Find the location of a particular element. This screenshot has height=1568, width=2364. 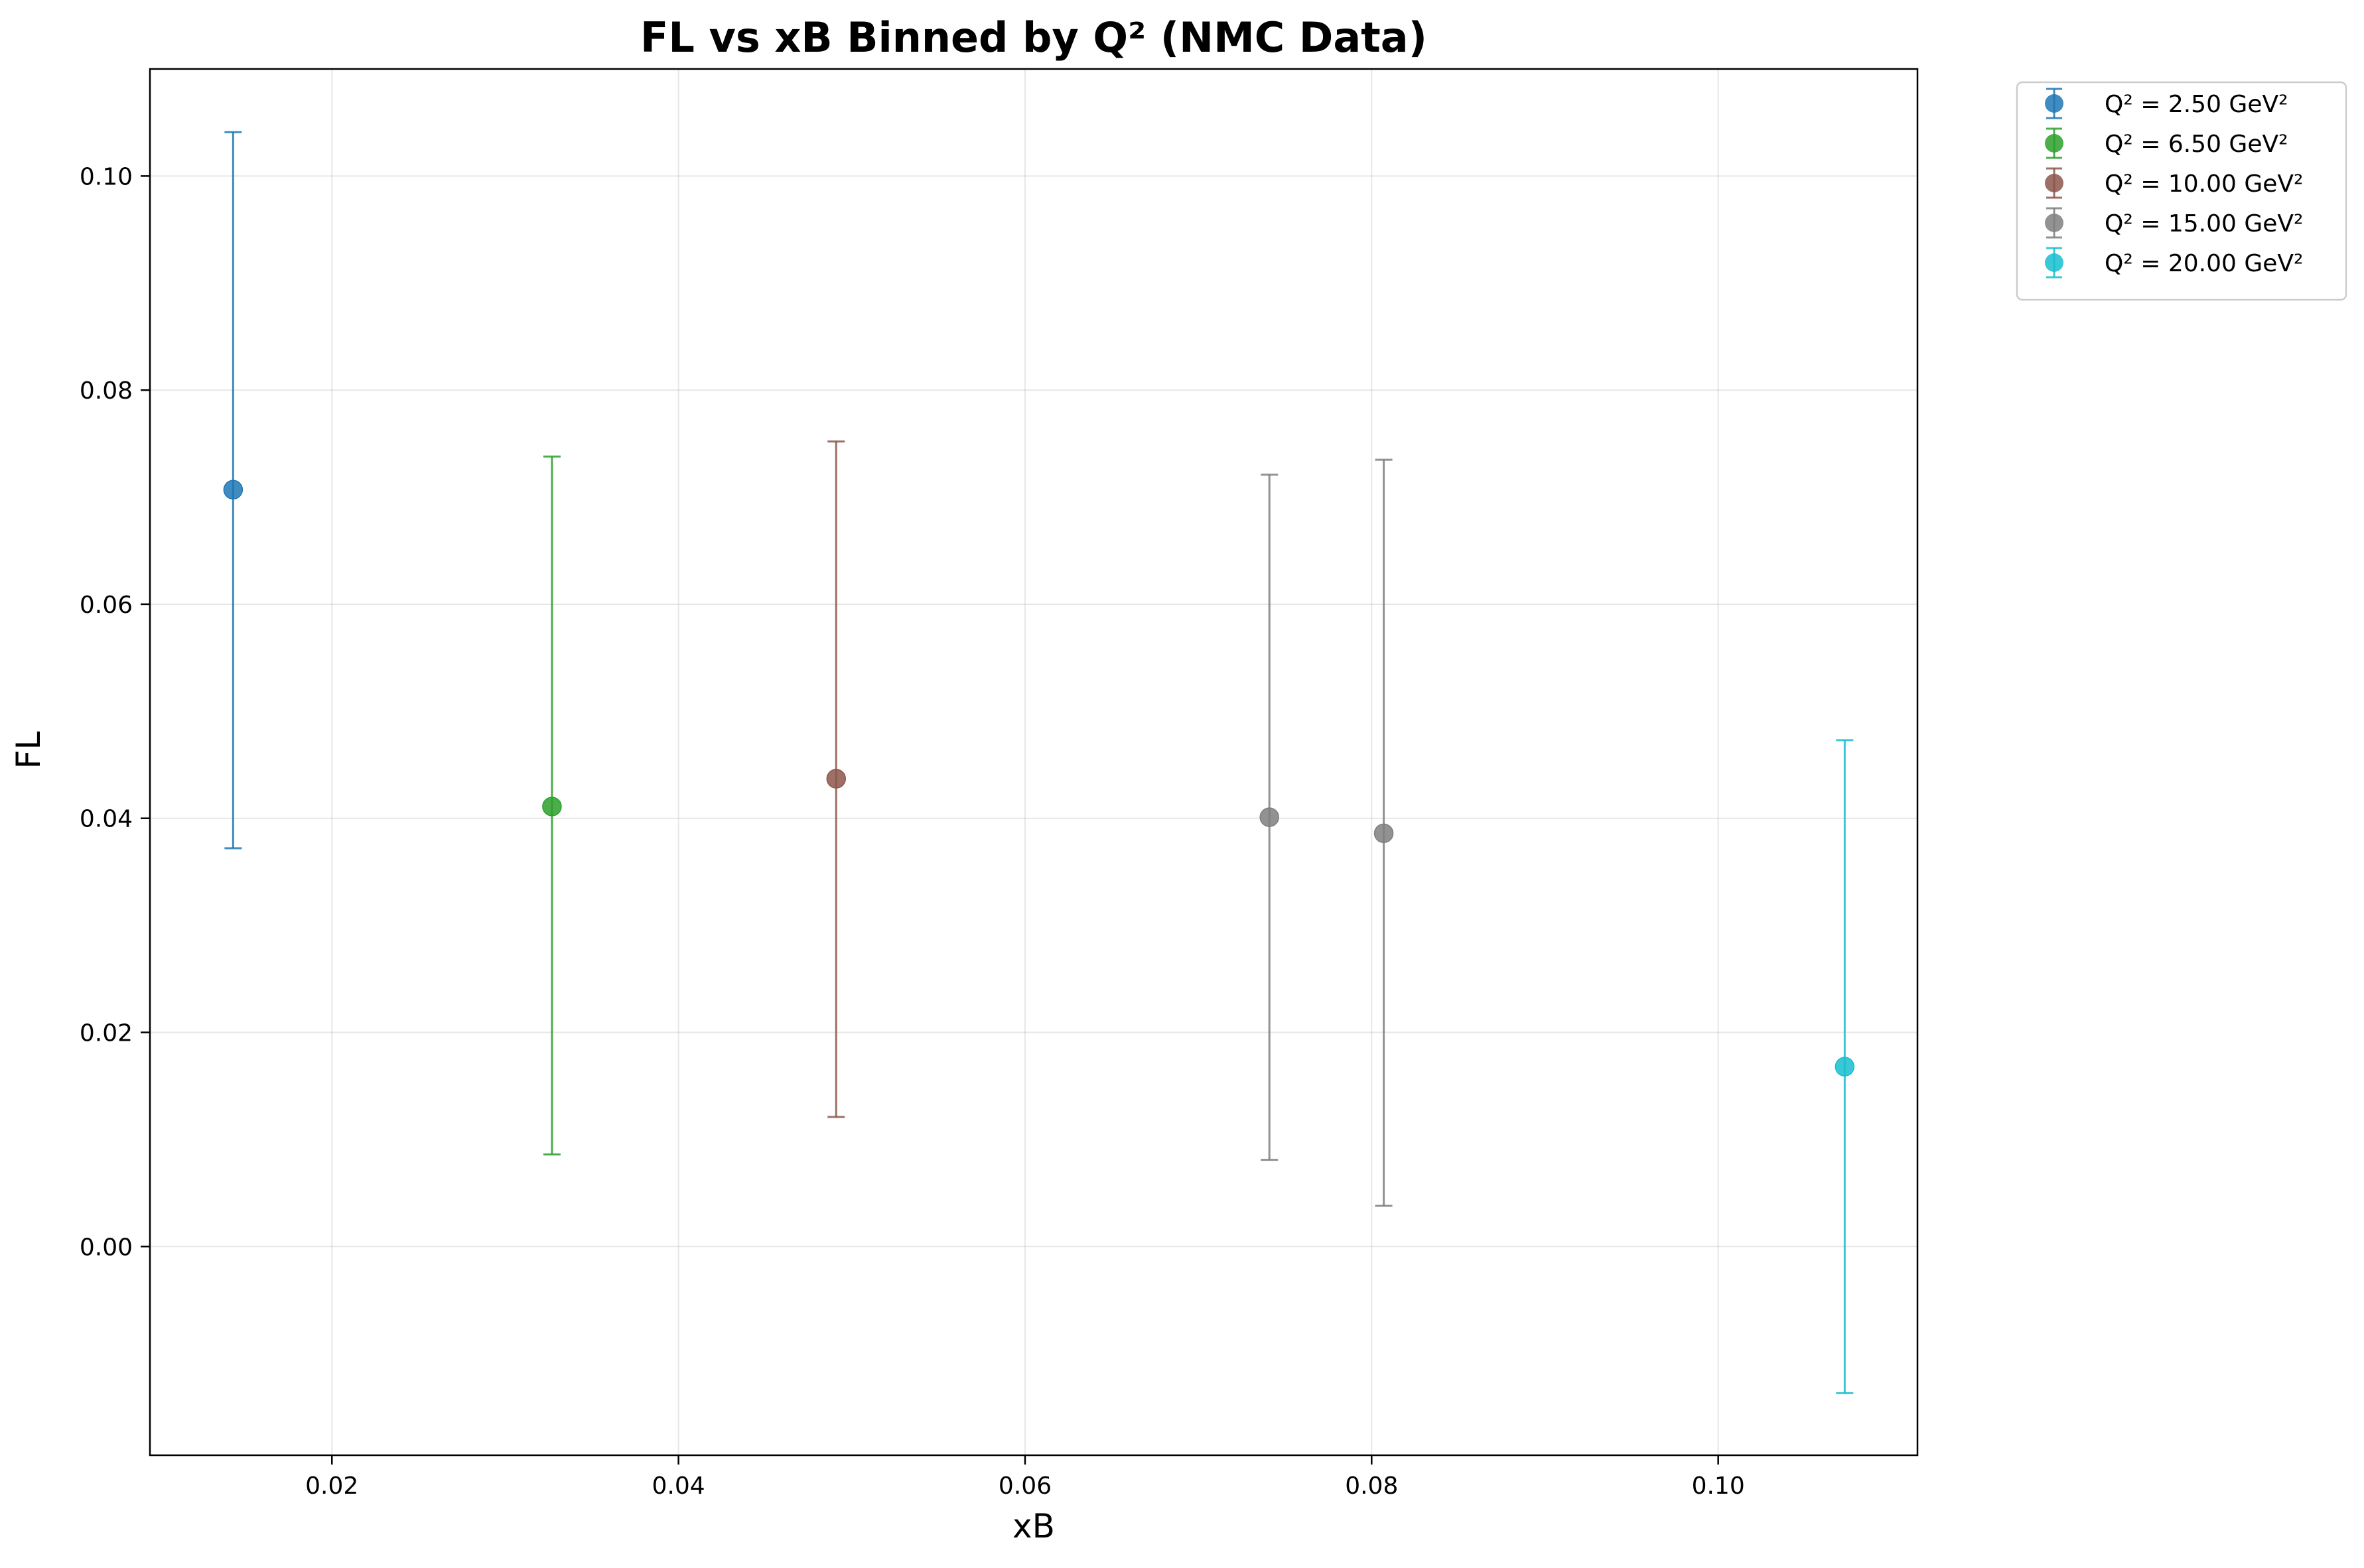

x-tick-label: 0.06 is located at coordinates (1025, 1486).